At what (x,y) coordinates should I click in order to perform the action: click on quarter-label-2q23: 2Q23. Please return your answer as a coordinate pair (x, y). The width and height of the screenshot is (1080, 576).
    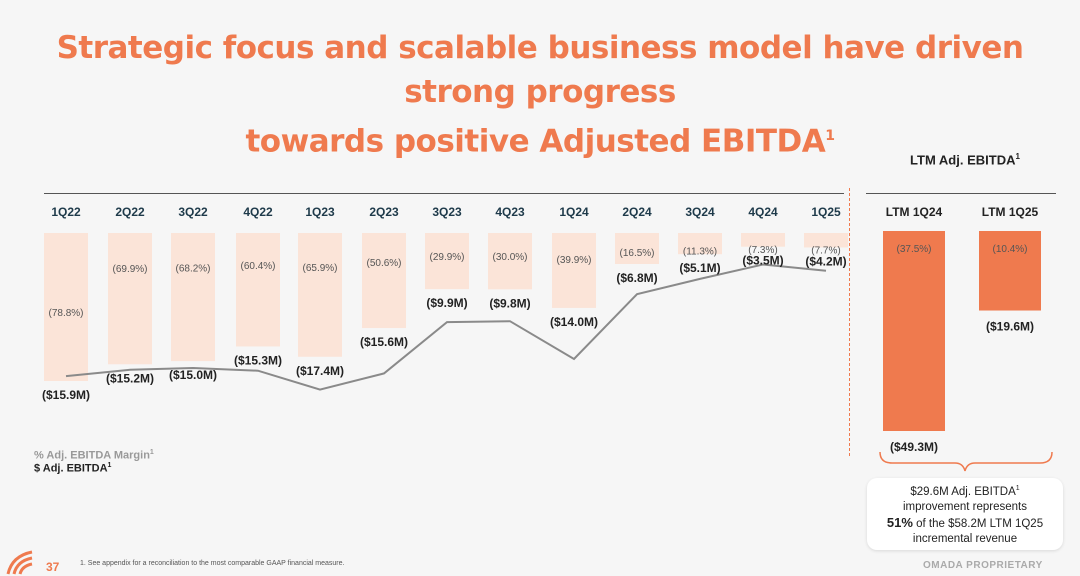
    Looking at the image, I should click on (384, 212).